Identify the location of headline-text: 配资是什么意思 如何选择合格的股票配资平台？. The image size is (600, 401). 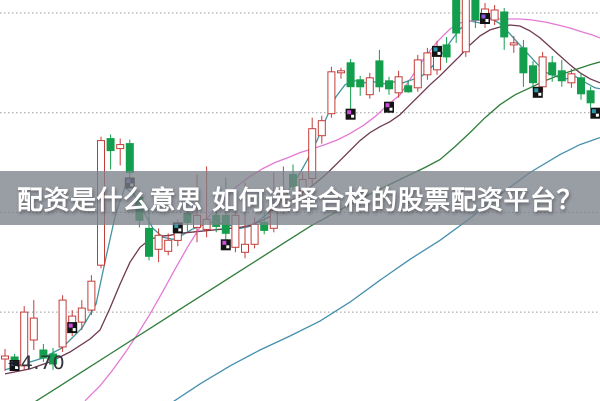
(300, 200).